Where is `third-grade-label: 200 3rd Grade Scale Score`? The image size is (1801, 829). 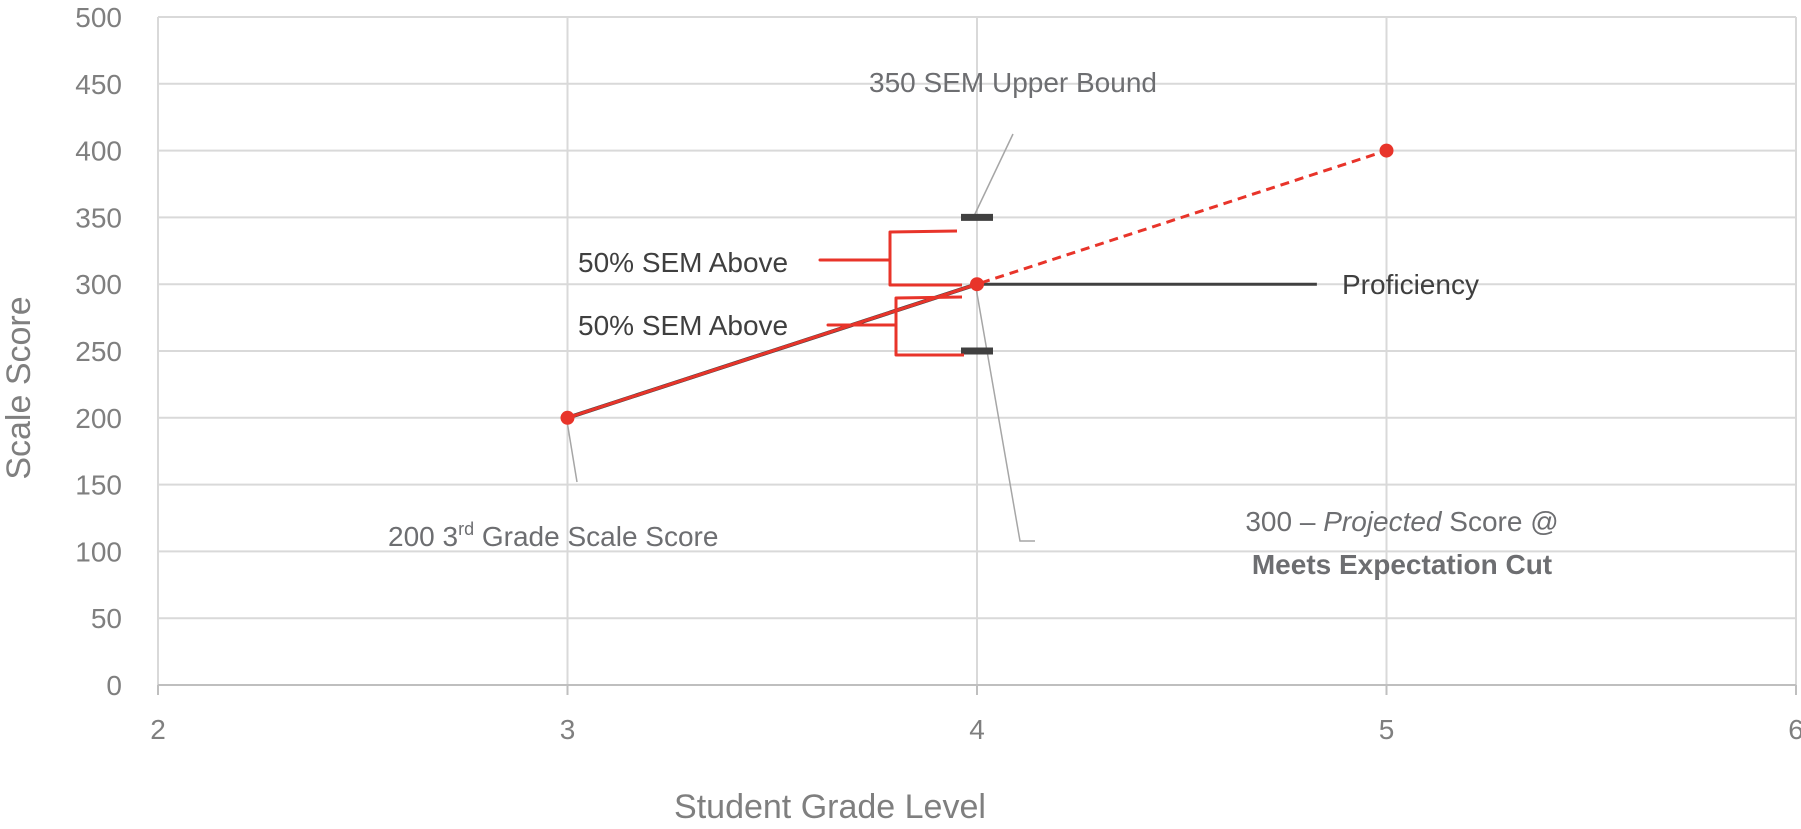
third-grade-label: 200 3rd Grade Scale Score is located at coordinates (553, 535).